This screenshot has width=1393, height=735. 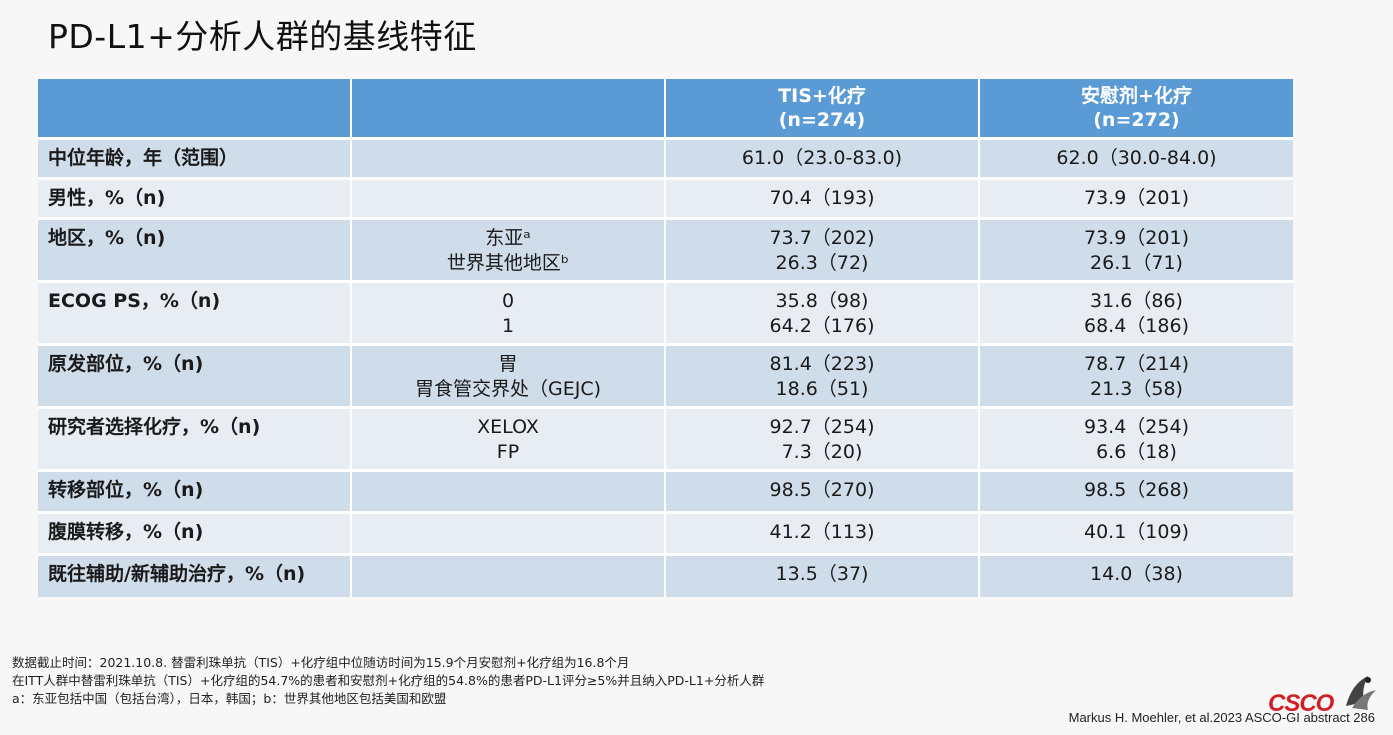 What do you see at coordinates (822, 301) in the screenshot?
I see `row-tis-value-line: 35.8（98)` at bounding box center [822, 301].